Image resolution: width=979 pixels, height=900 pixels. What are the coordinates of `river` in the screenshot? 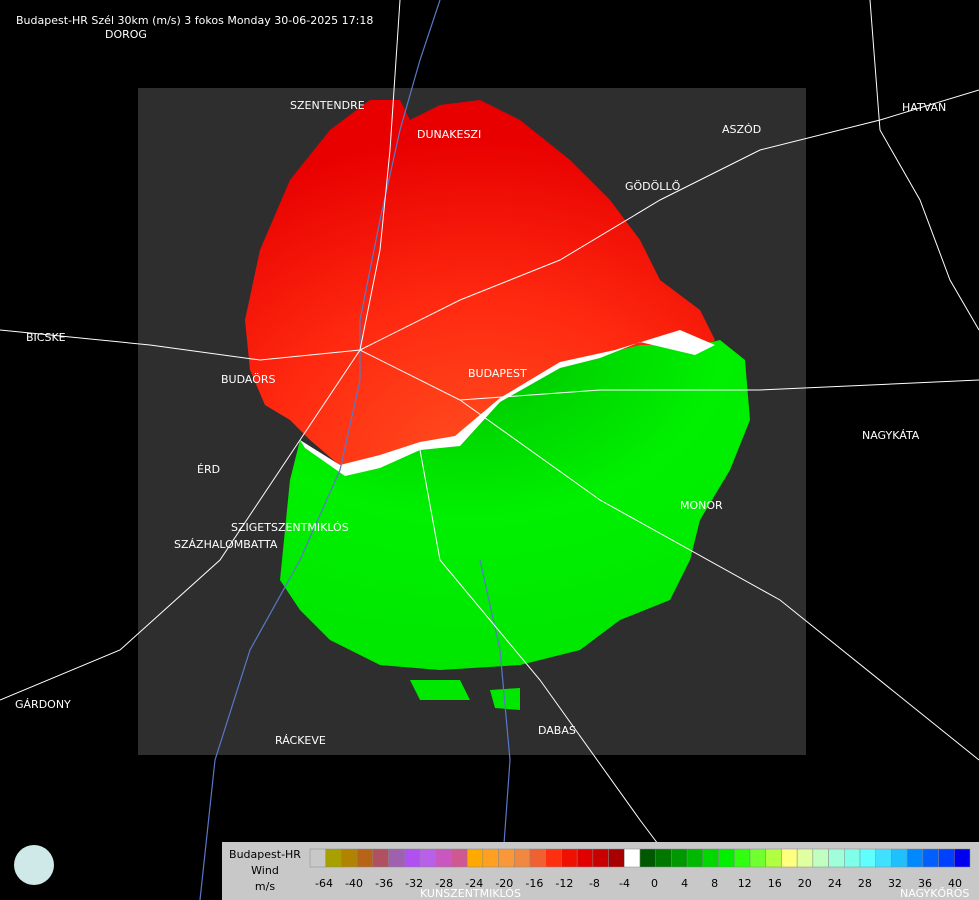 It's located at (495, 729).